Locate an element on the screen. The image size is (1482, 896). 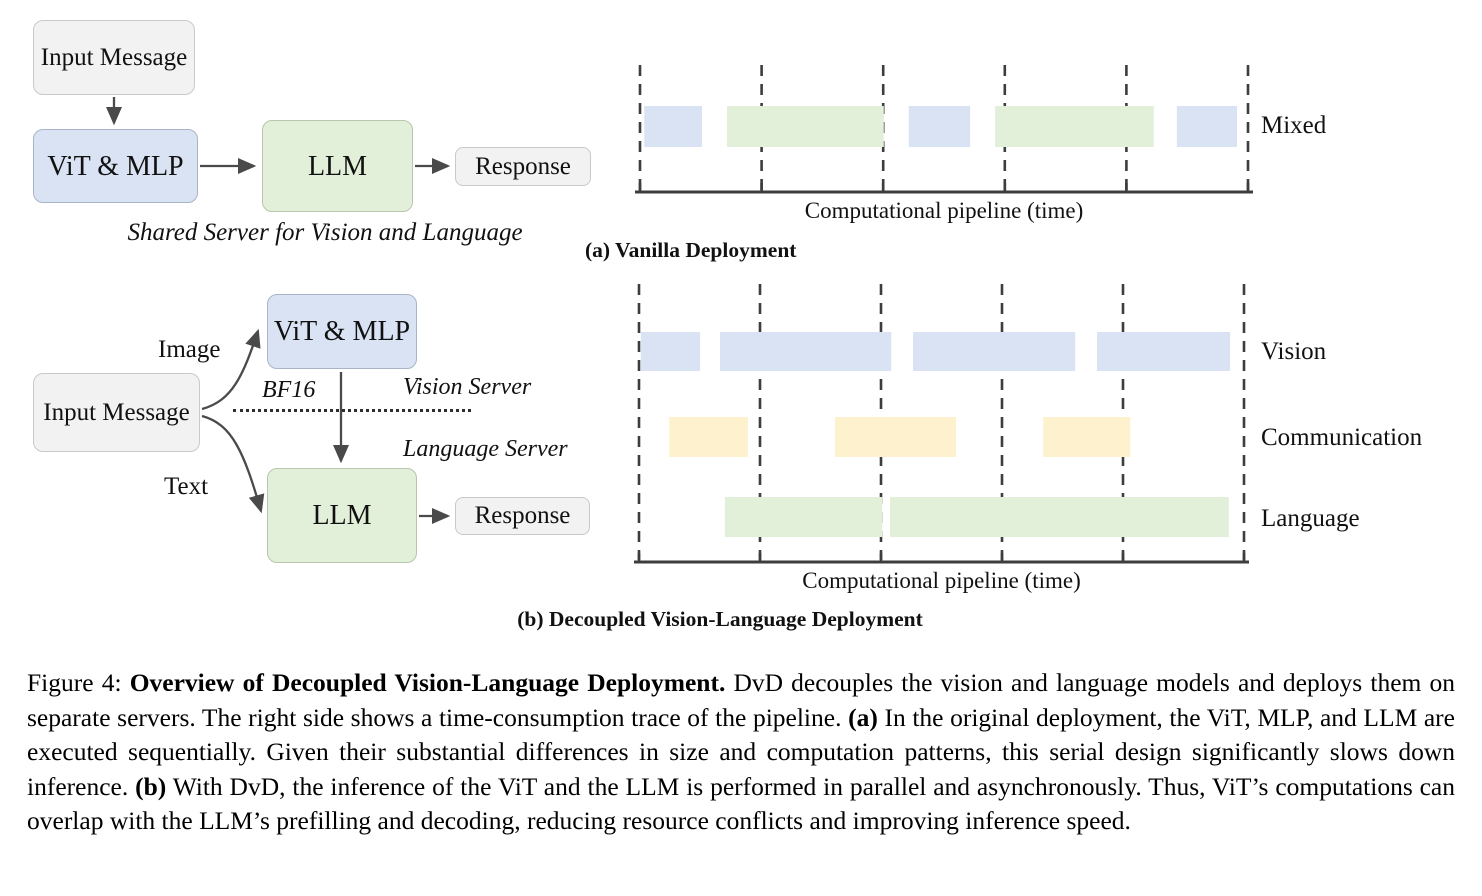
bf16-label: BF16 is located at coordinates (289, 390).